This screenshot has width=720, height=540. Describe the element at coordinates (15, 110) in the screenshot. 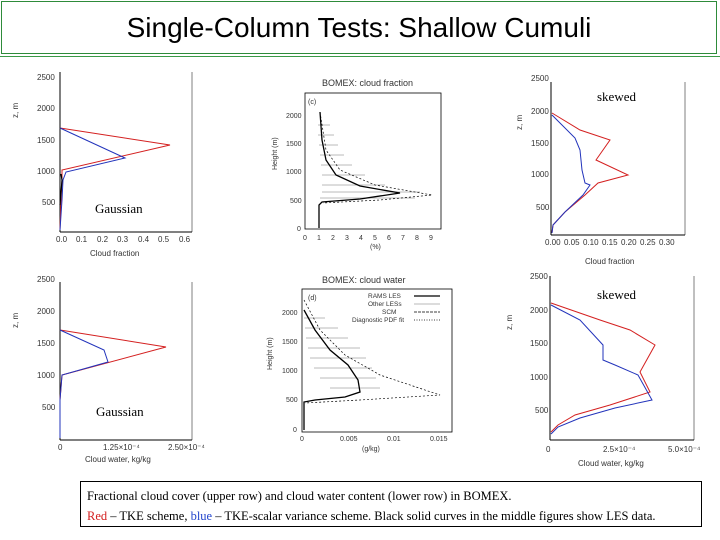

I see `tl-ylabel: z, m` at that location.